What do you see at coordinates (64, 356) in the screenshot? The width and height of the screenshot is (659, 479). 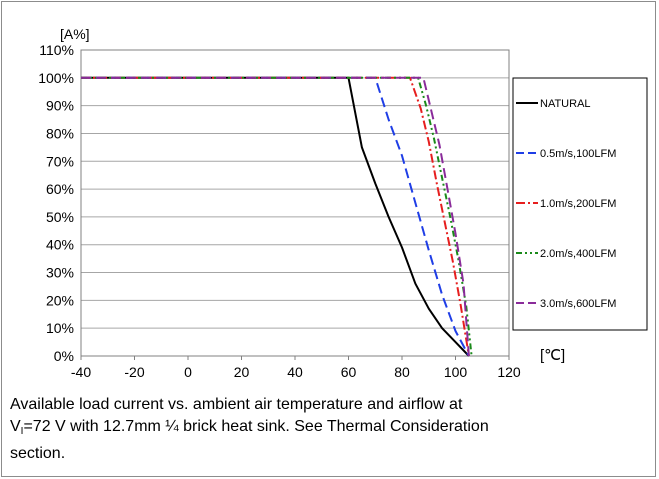 I see `y-tick-label: 0%` at bounding box center [64, 356].